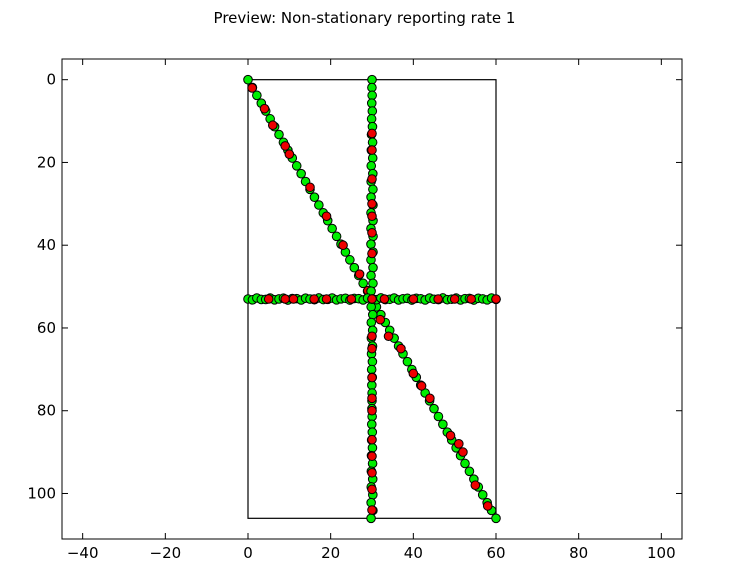 The width and height of the screenshot is (729, 574). Describe the element at coordinates (46, 328) in the screenshot. I see `y-tick-label: 60` at that location.